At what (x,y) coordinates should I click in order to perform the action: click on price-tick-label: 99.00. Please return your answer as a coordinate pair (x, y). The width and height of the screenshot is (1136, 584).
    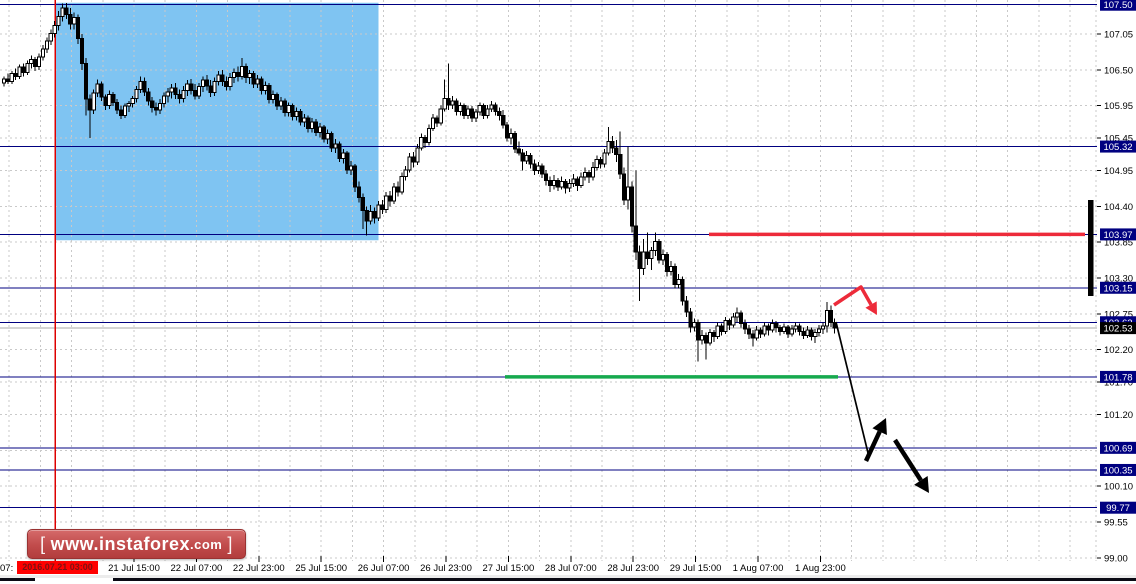
    Looking at the image, I should click on (1116, 558).